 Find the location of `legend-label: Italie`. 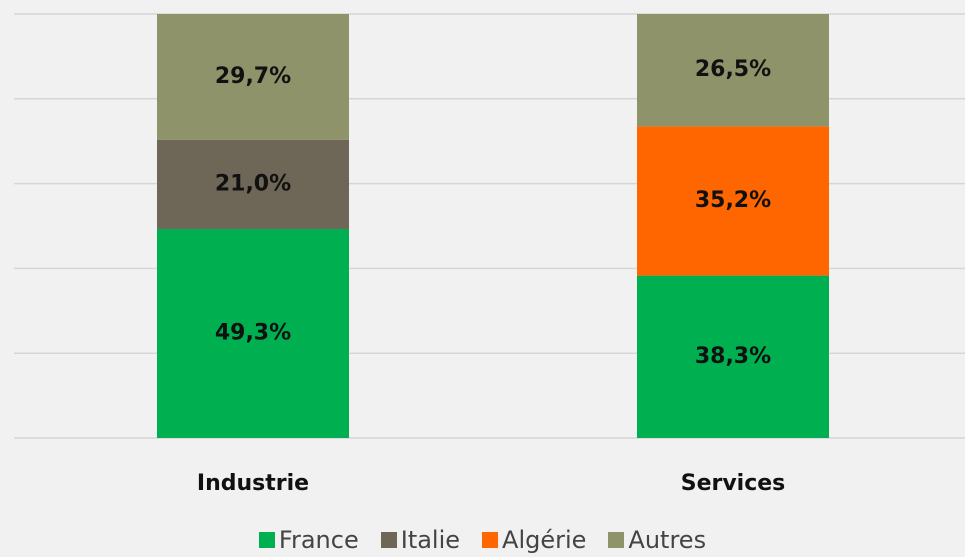

legend-label: Italie is located at coordinates (430, 540).